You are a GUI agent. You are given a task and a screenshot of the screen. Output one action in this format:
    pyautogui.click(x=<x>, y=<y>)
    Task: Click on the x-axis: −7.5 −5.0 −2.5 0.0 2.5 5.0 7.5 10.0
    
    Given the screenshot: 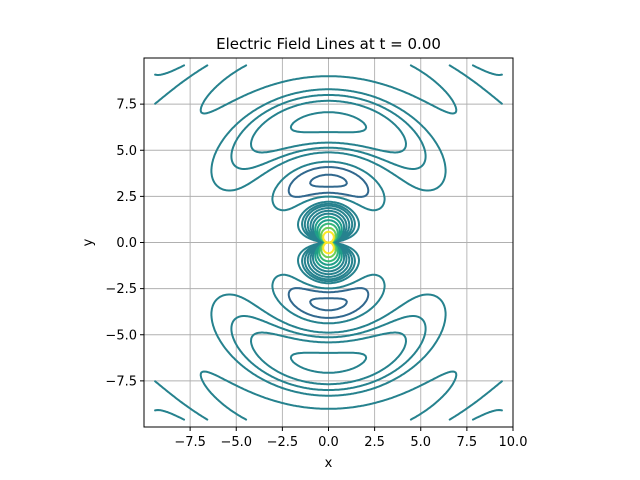 What is the action you would take?
    pyautogui.click(x=350, y=438)
    